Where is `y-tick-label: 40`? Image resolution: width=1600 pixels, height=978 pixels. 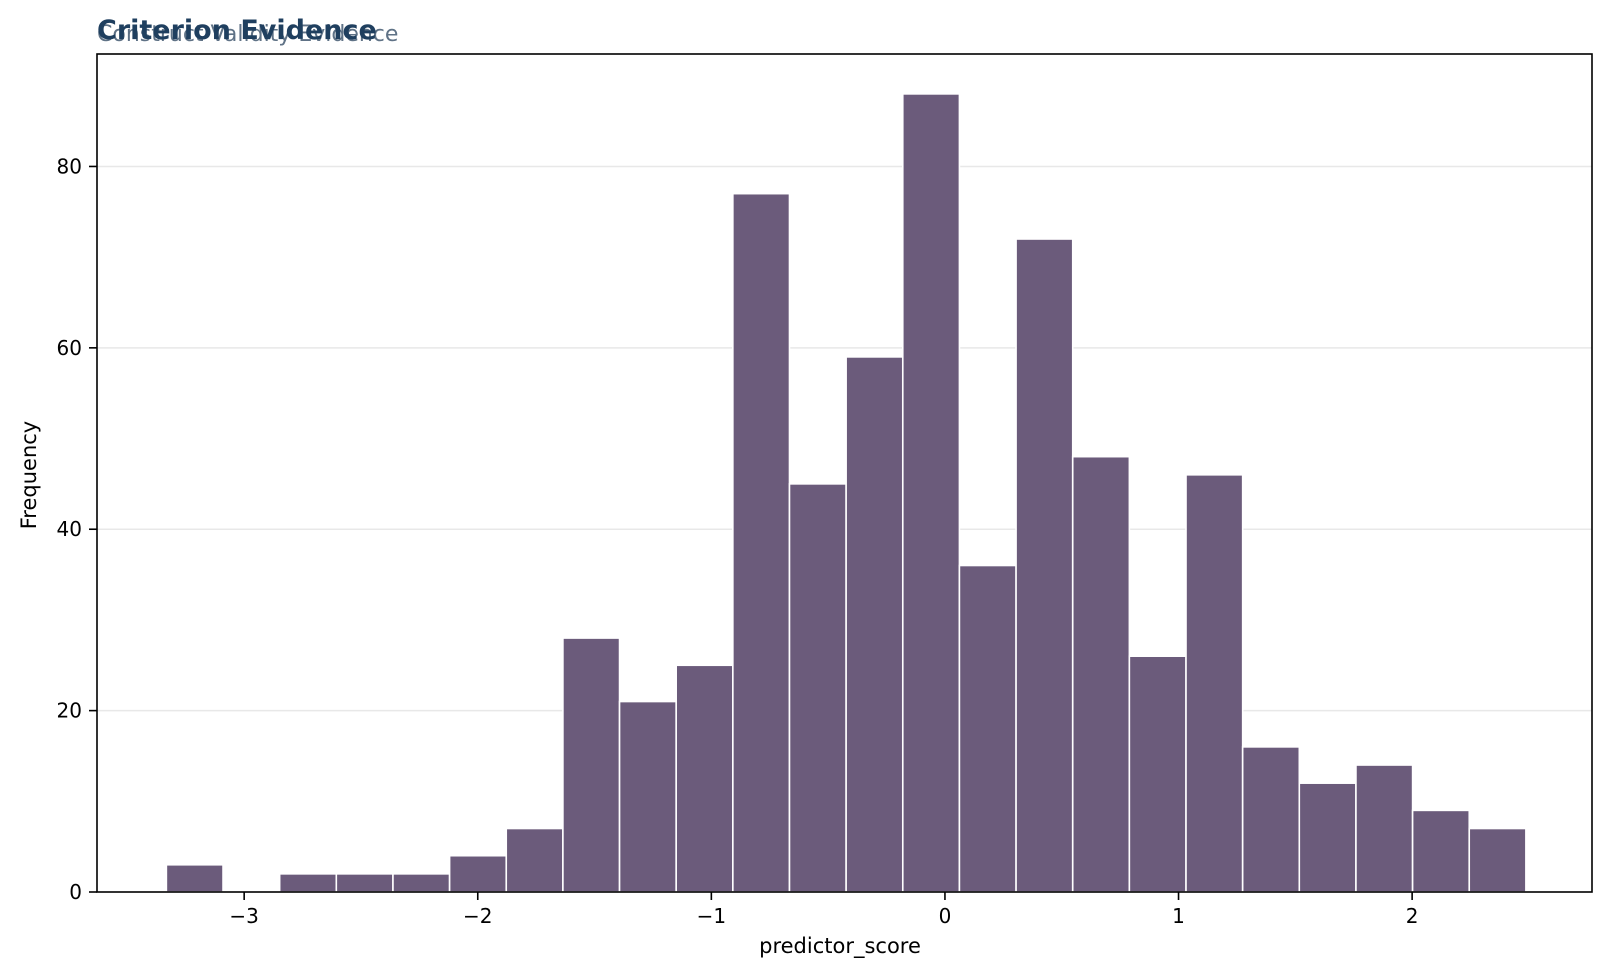 y-tick-label: 40 is located at coordinates (69, 529).